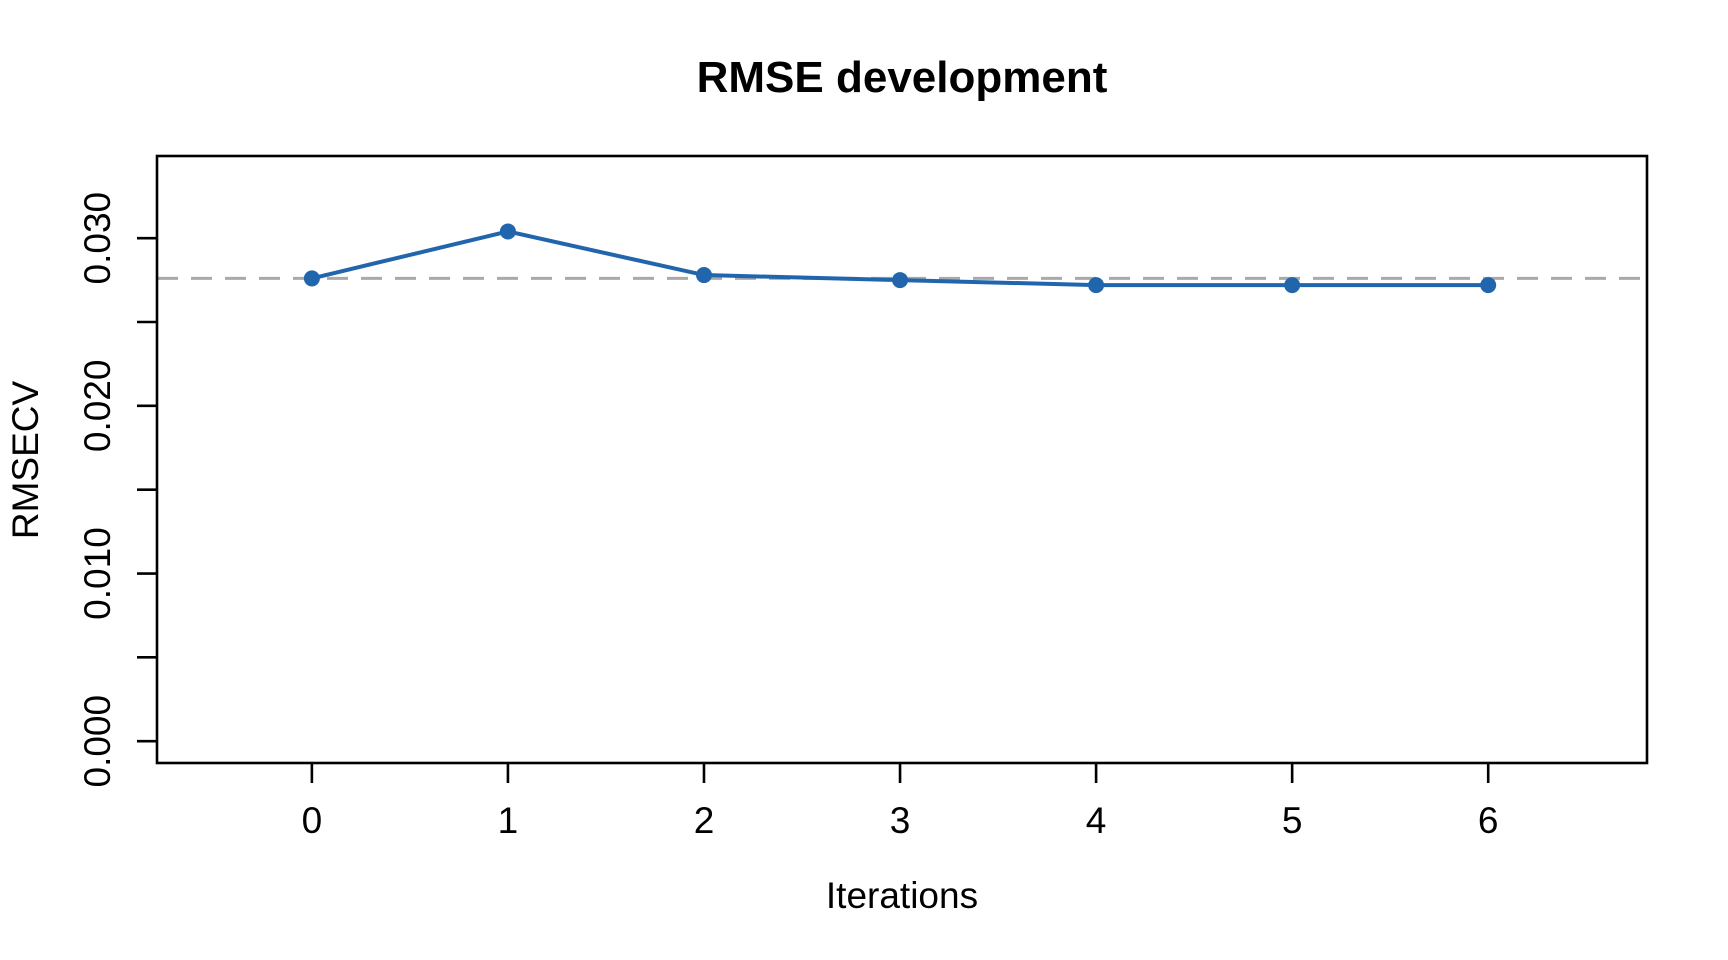 This screenshot has height=960, width=1728. Describe the element at coordinates (1096, 820) in the screenshot. I see `x-tick-label: 4` at that location.